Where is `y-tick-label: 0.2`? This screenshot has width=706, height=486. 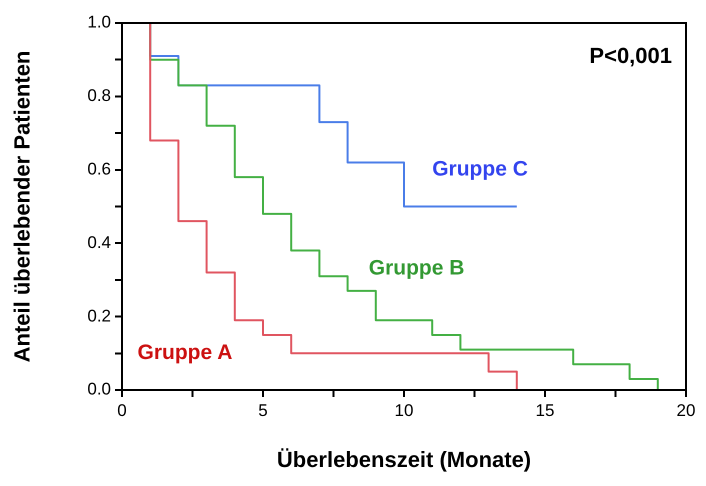
y-tick-label: 0.2 is located at coordinates (99, 316).